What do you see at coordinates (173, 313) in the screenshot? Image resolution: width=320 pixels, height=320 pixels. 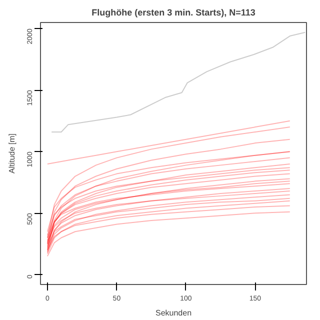 I see `x-axis-title: Sekunden` at bounding box center [173, 313].